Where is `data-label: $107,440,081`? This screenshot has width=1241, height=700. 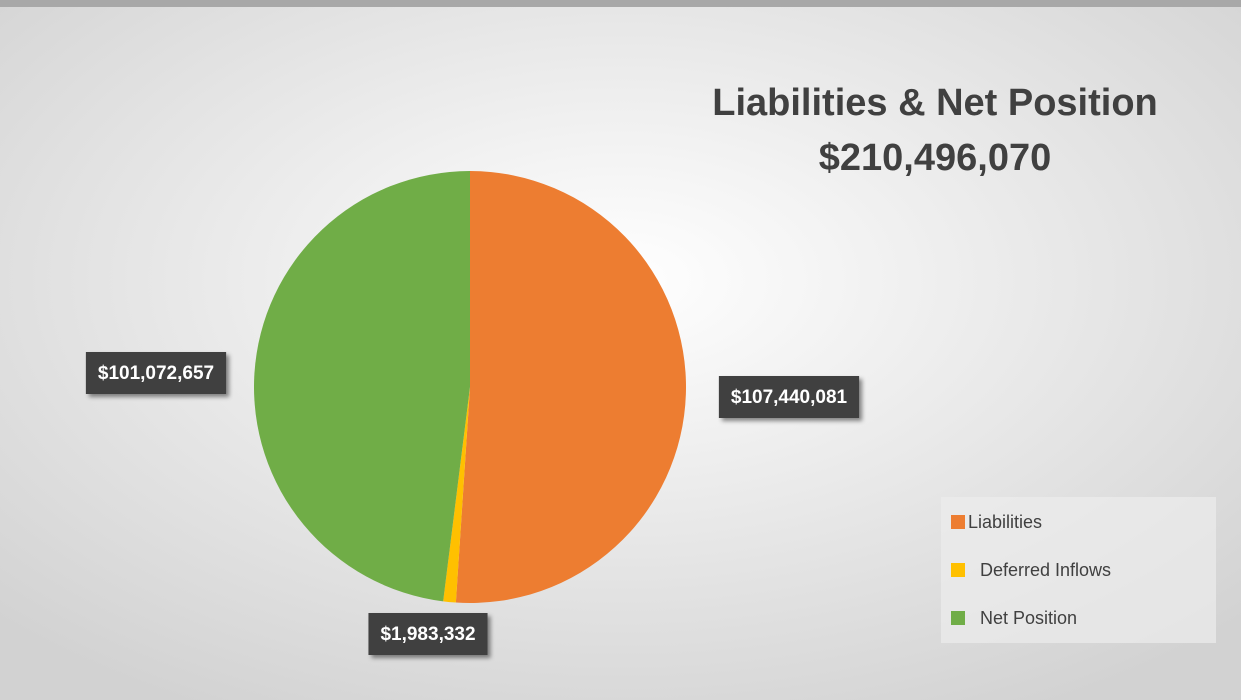
data-label: $107,440,081 is located at coordinates (789, 397).